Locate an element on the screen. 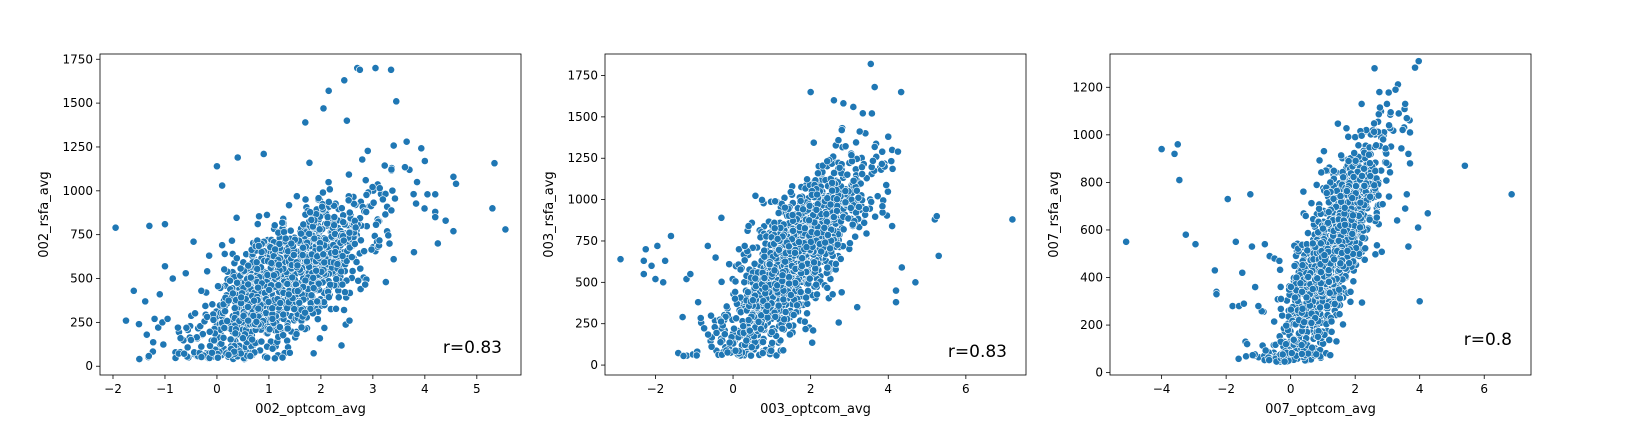  x-tick-label: 4 is located at coordinates (888, 389).